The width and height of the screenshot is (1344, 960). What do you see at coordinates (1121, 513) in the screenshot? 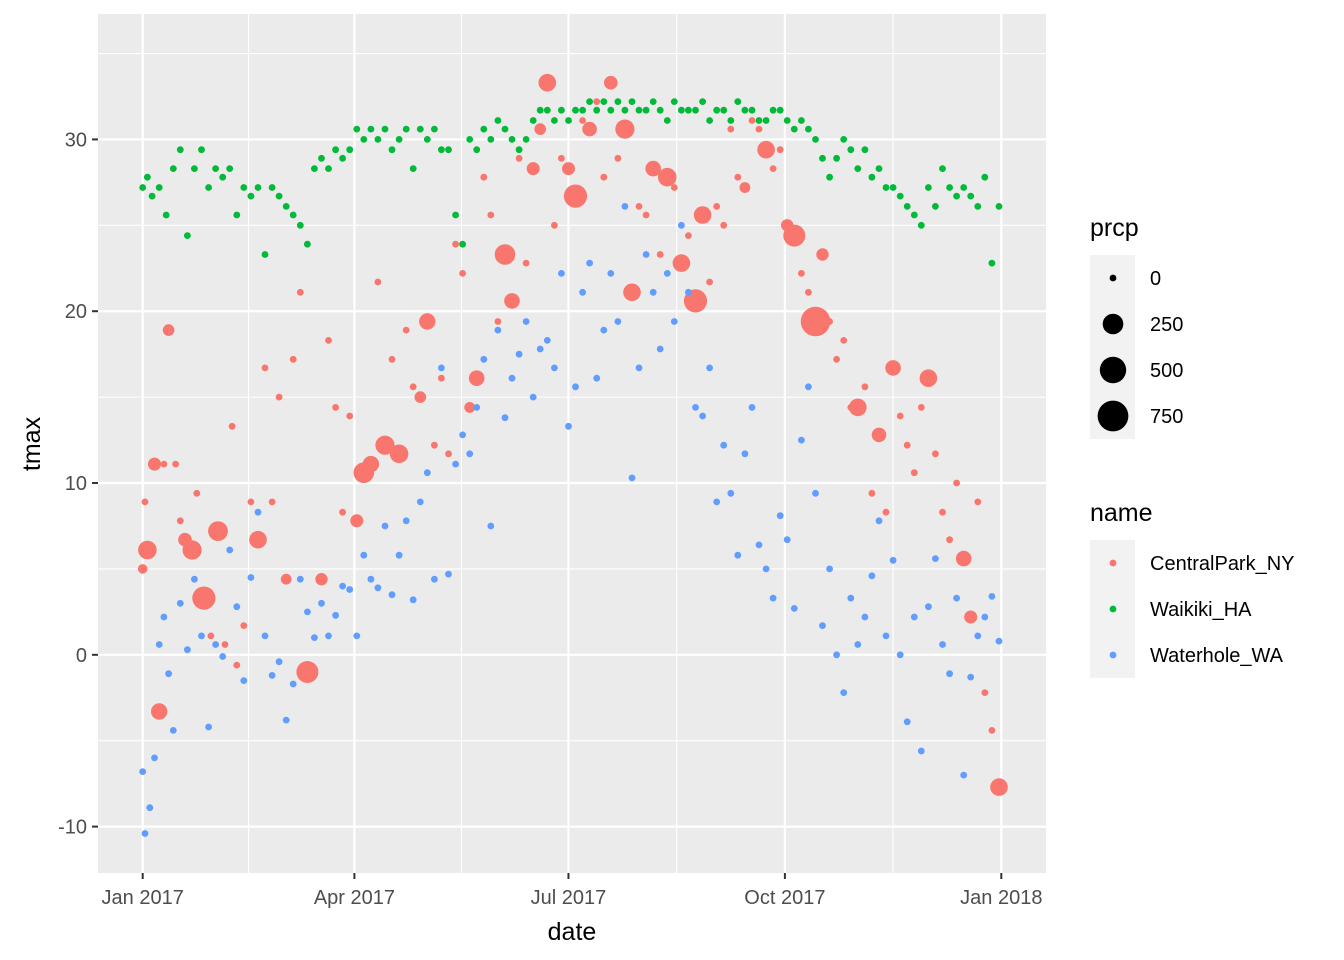
I see `color-legend-title: name` at bounding box center [1121, 513].